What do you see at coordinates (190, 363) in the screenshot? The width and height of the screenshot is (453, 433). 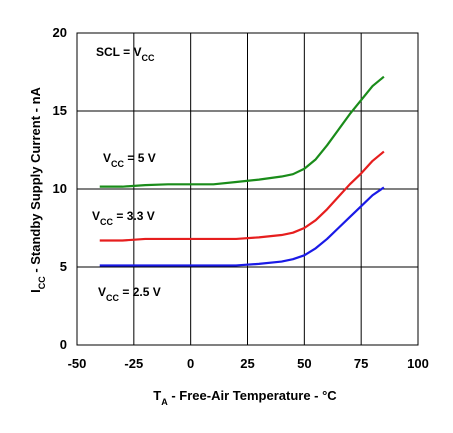 I see `x-tick-label: 0` at bounding box center [190, 363].